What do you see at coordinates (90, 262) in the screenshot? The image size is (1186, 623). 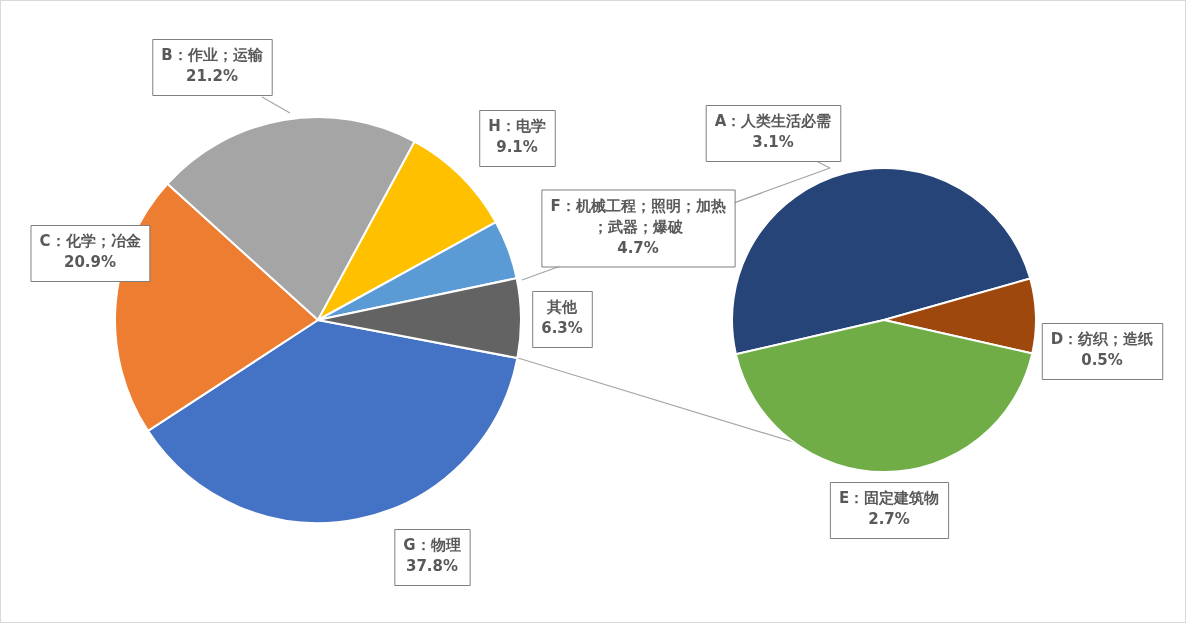 I see `data-label: 20.9%` at bounding box center [90, 262].